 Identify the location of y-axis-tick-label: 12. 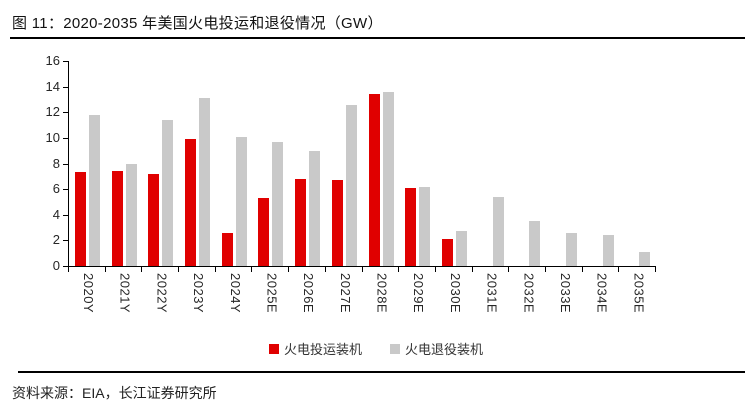
(52, 112).